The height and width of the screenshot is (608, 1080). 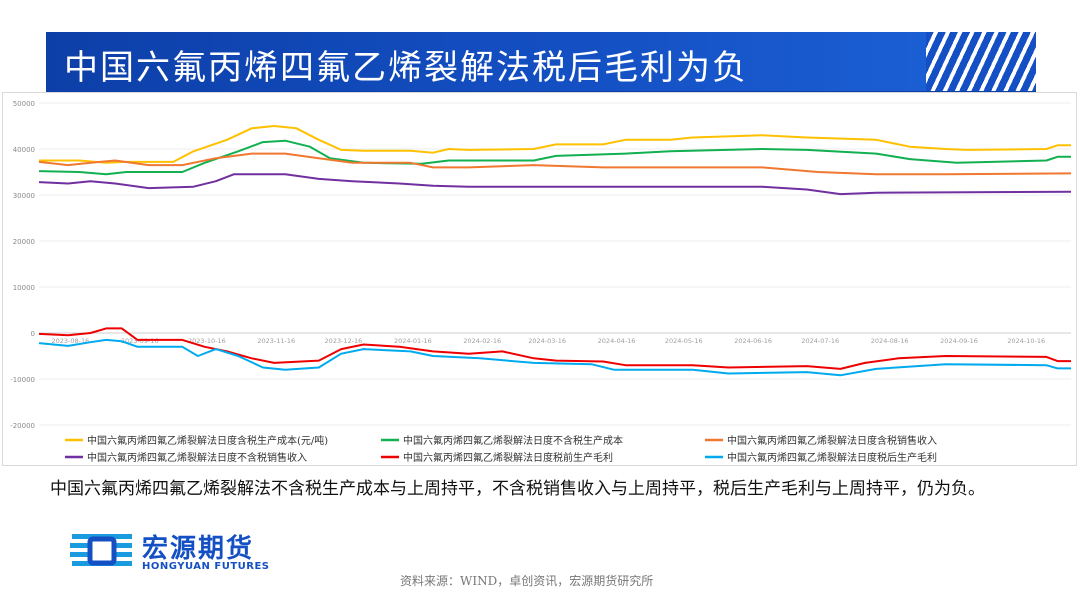 What do you see at coordinates (197, 457) in the screenshot?
I see `legend-label-4: 中国六氟丙烯四氟乙烯裂解法日度不含税销售收入` at bounding box center [197, 457].